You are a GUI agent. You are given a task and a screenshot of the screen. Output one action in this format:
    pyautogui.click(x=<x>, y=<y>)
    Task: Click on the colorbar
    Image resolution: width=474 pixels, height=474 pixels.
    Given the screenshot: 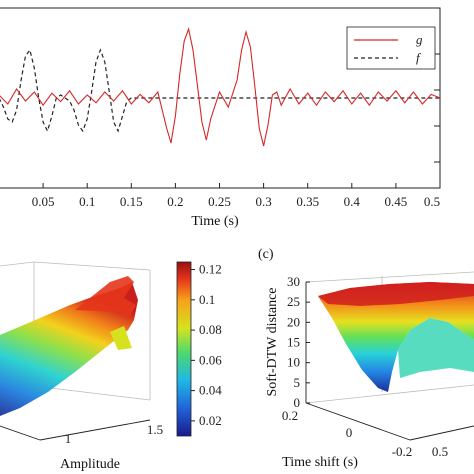 What is the action you would take?
    pyautogui.click(x=184, y=349)
    